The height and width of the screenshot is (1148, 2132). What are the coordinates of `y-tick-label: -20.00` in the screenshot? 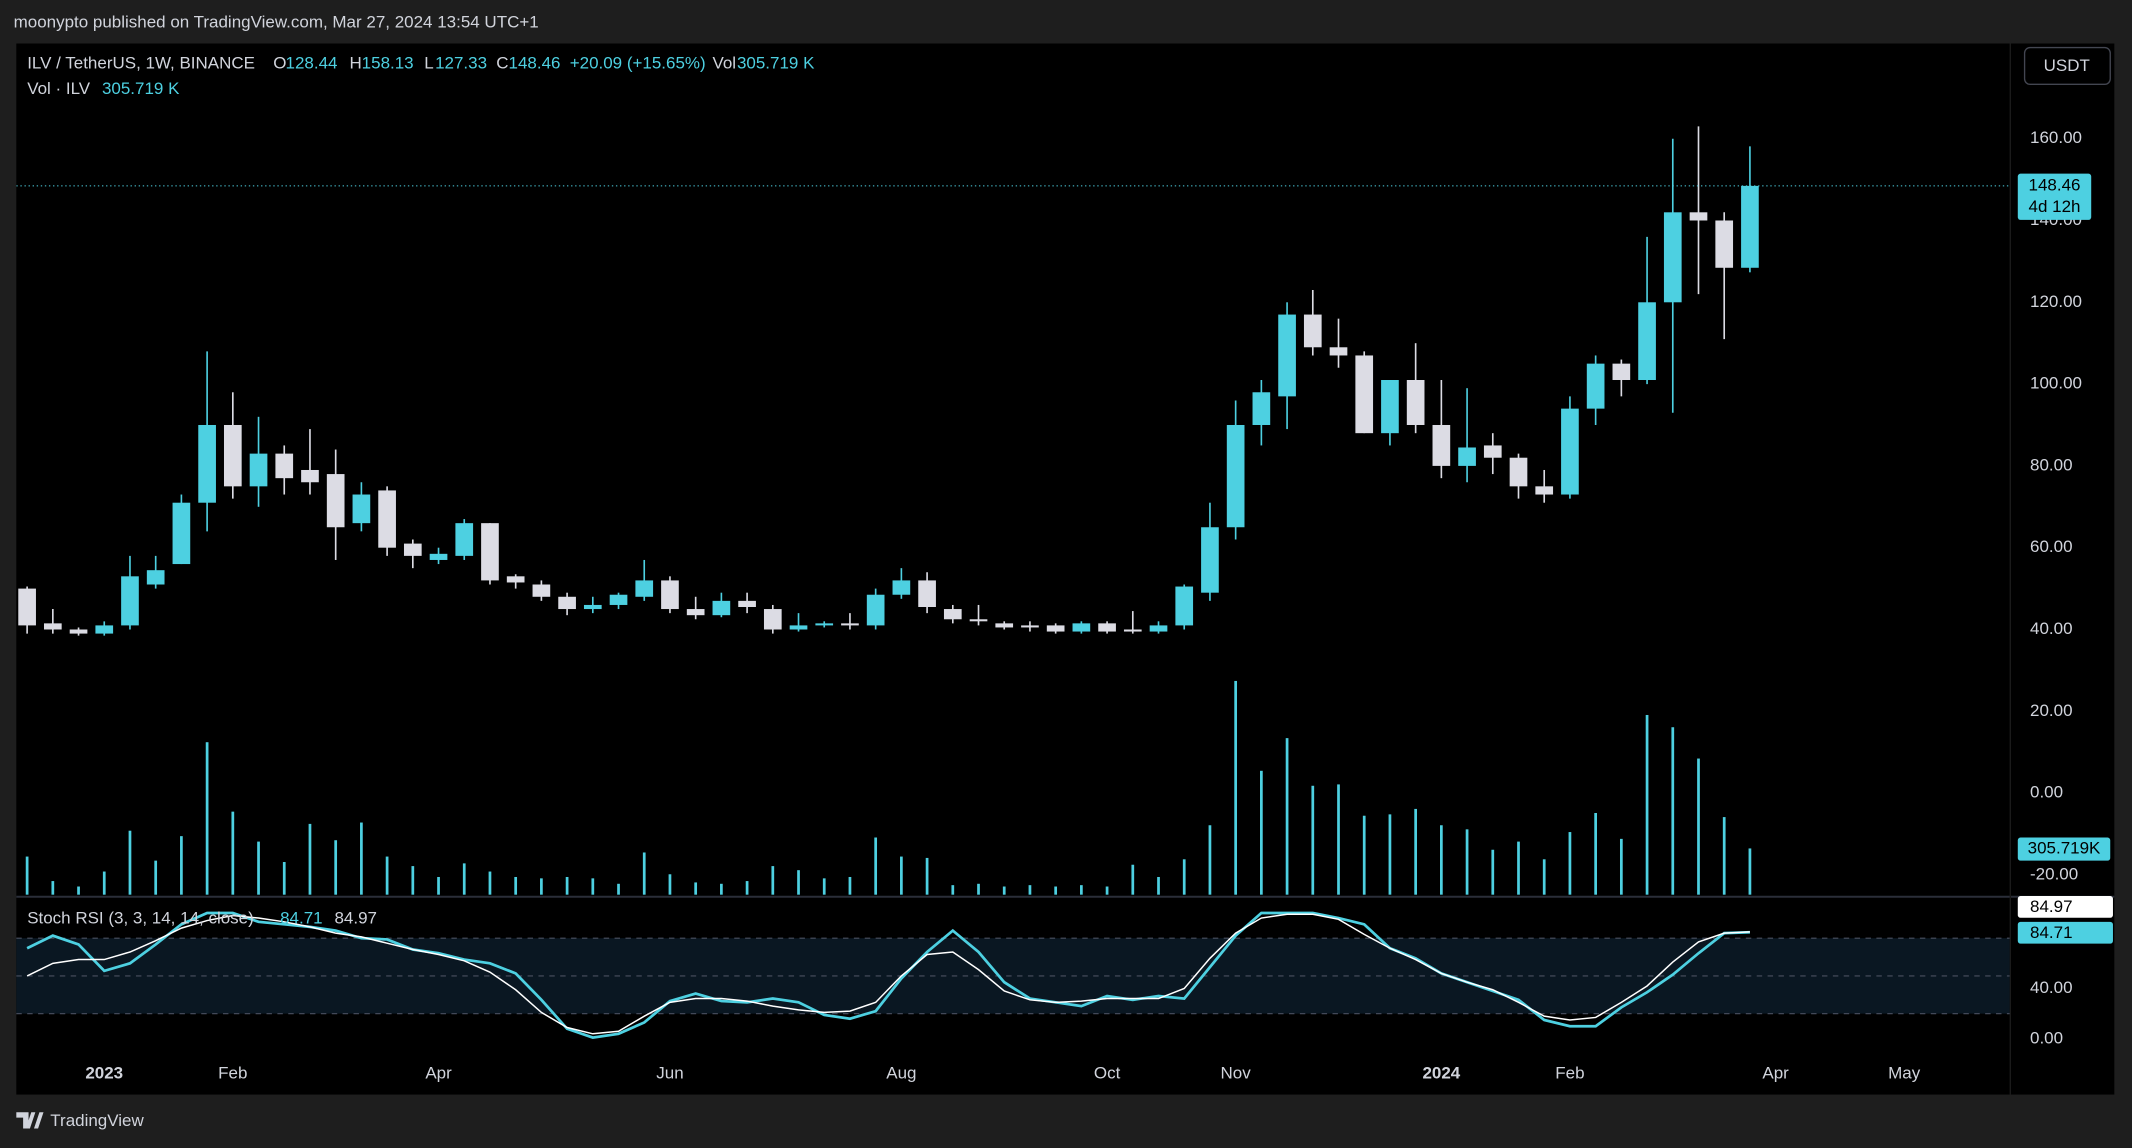 It's located at (2054, 873).